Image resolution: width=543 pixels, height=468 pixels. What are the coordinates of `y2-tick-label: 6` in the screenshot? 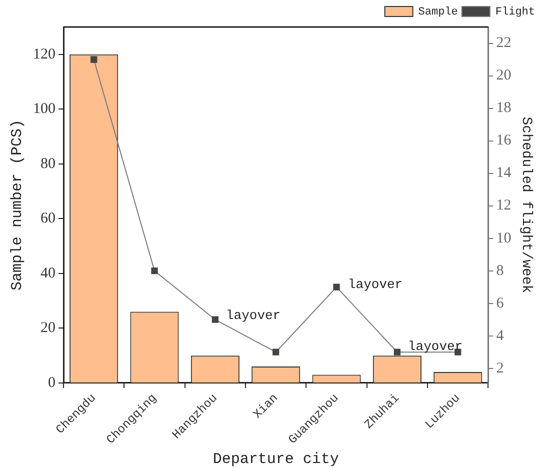 It's located at (500, 303).